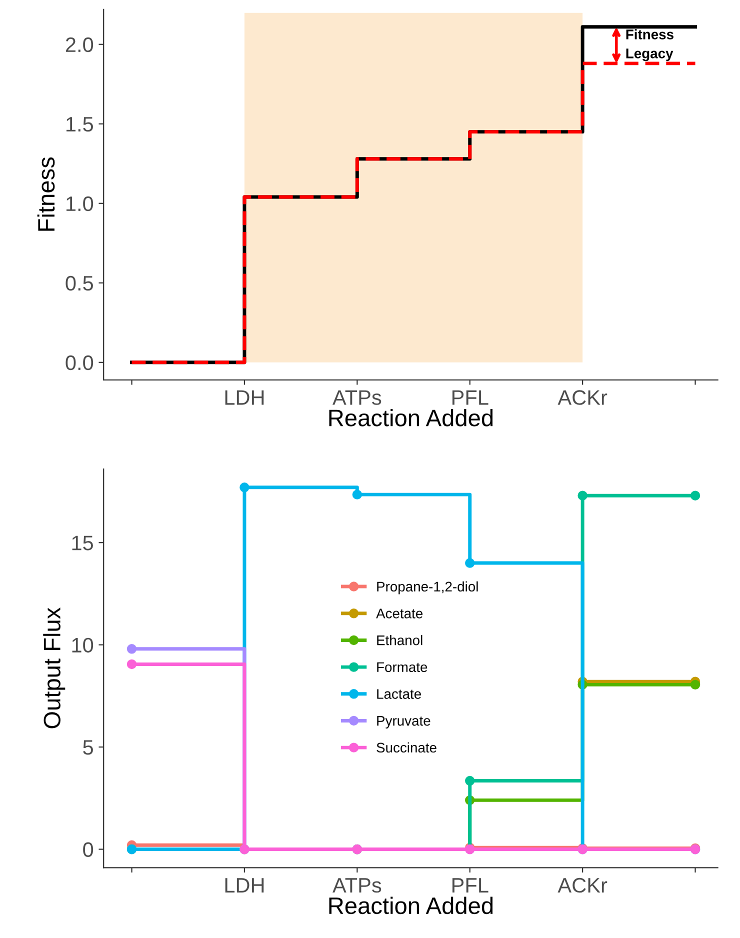  Describe the element at coordinates (54, 668) in the screenshot. I see `y-axis-title: Output Flux` at that location.